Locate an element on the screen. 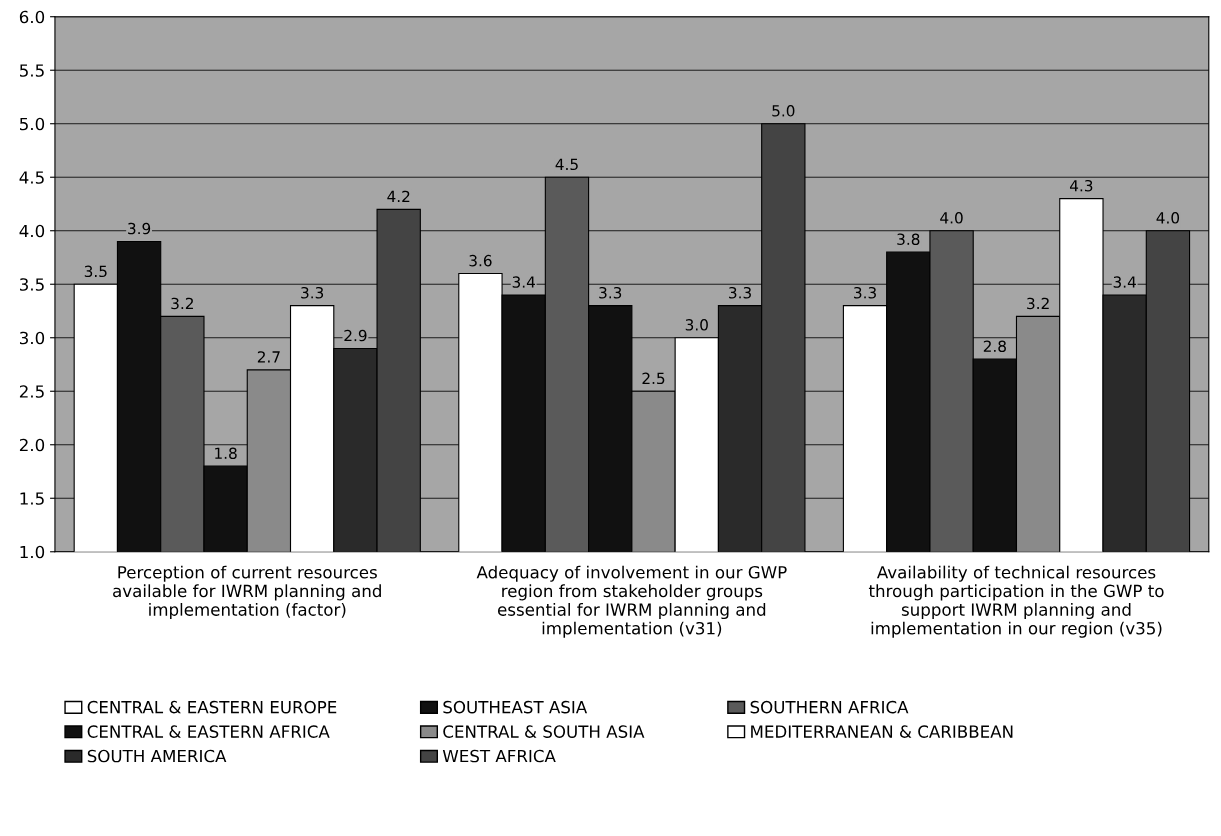 This screenshot has height=836, width=1221. legend-label: WEST AFRICA is located at coordinates (499, 756).